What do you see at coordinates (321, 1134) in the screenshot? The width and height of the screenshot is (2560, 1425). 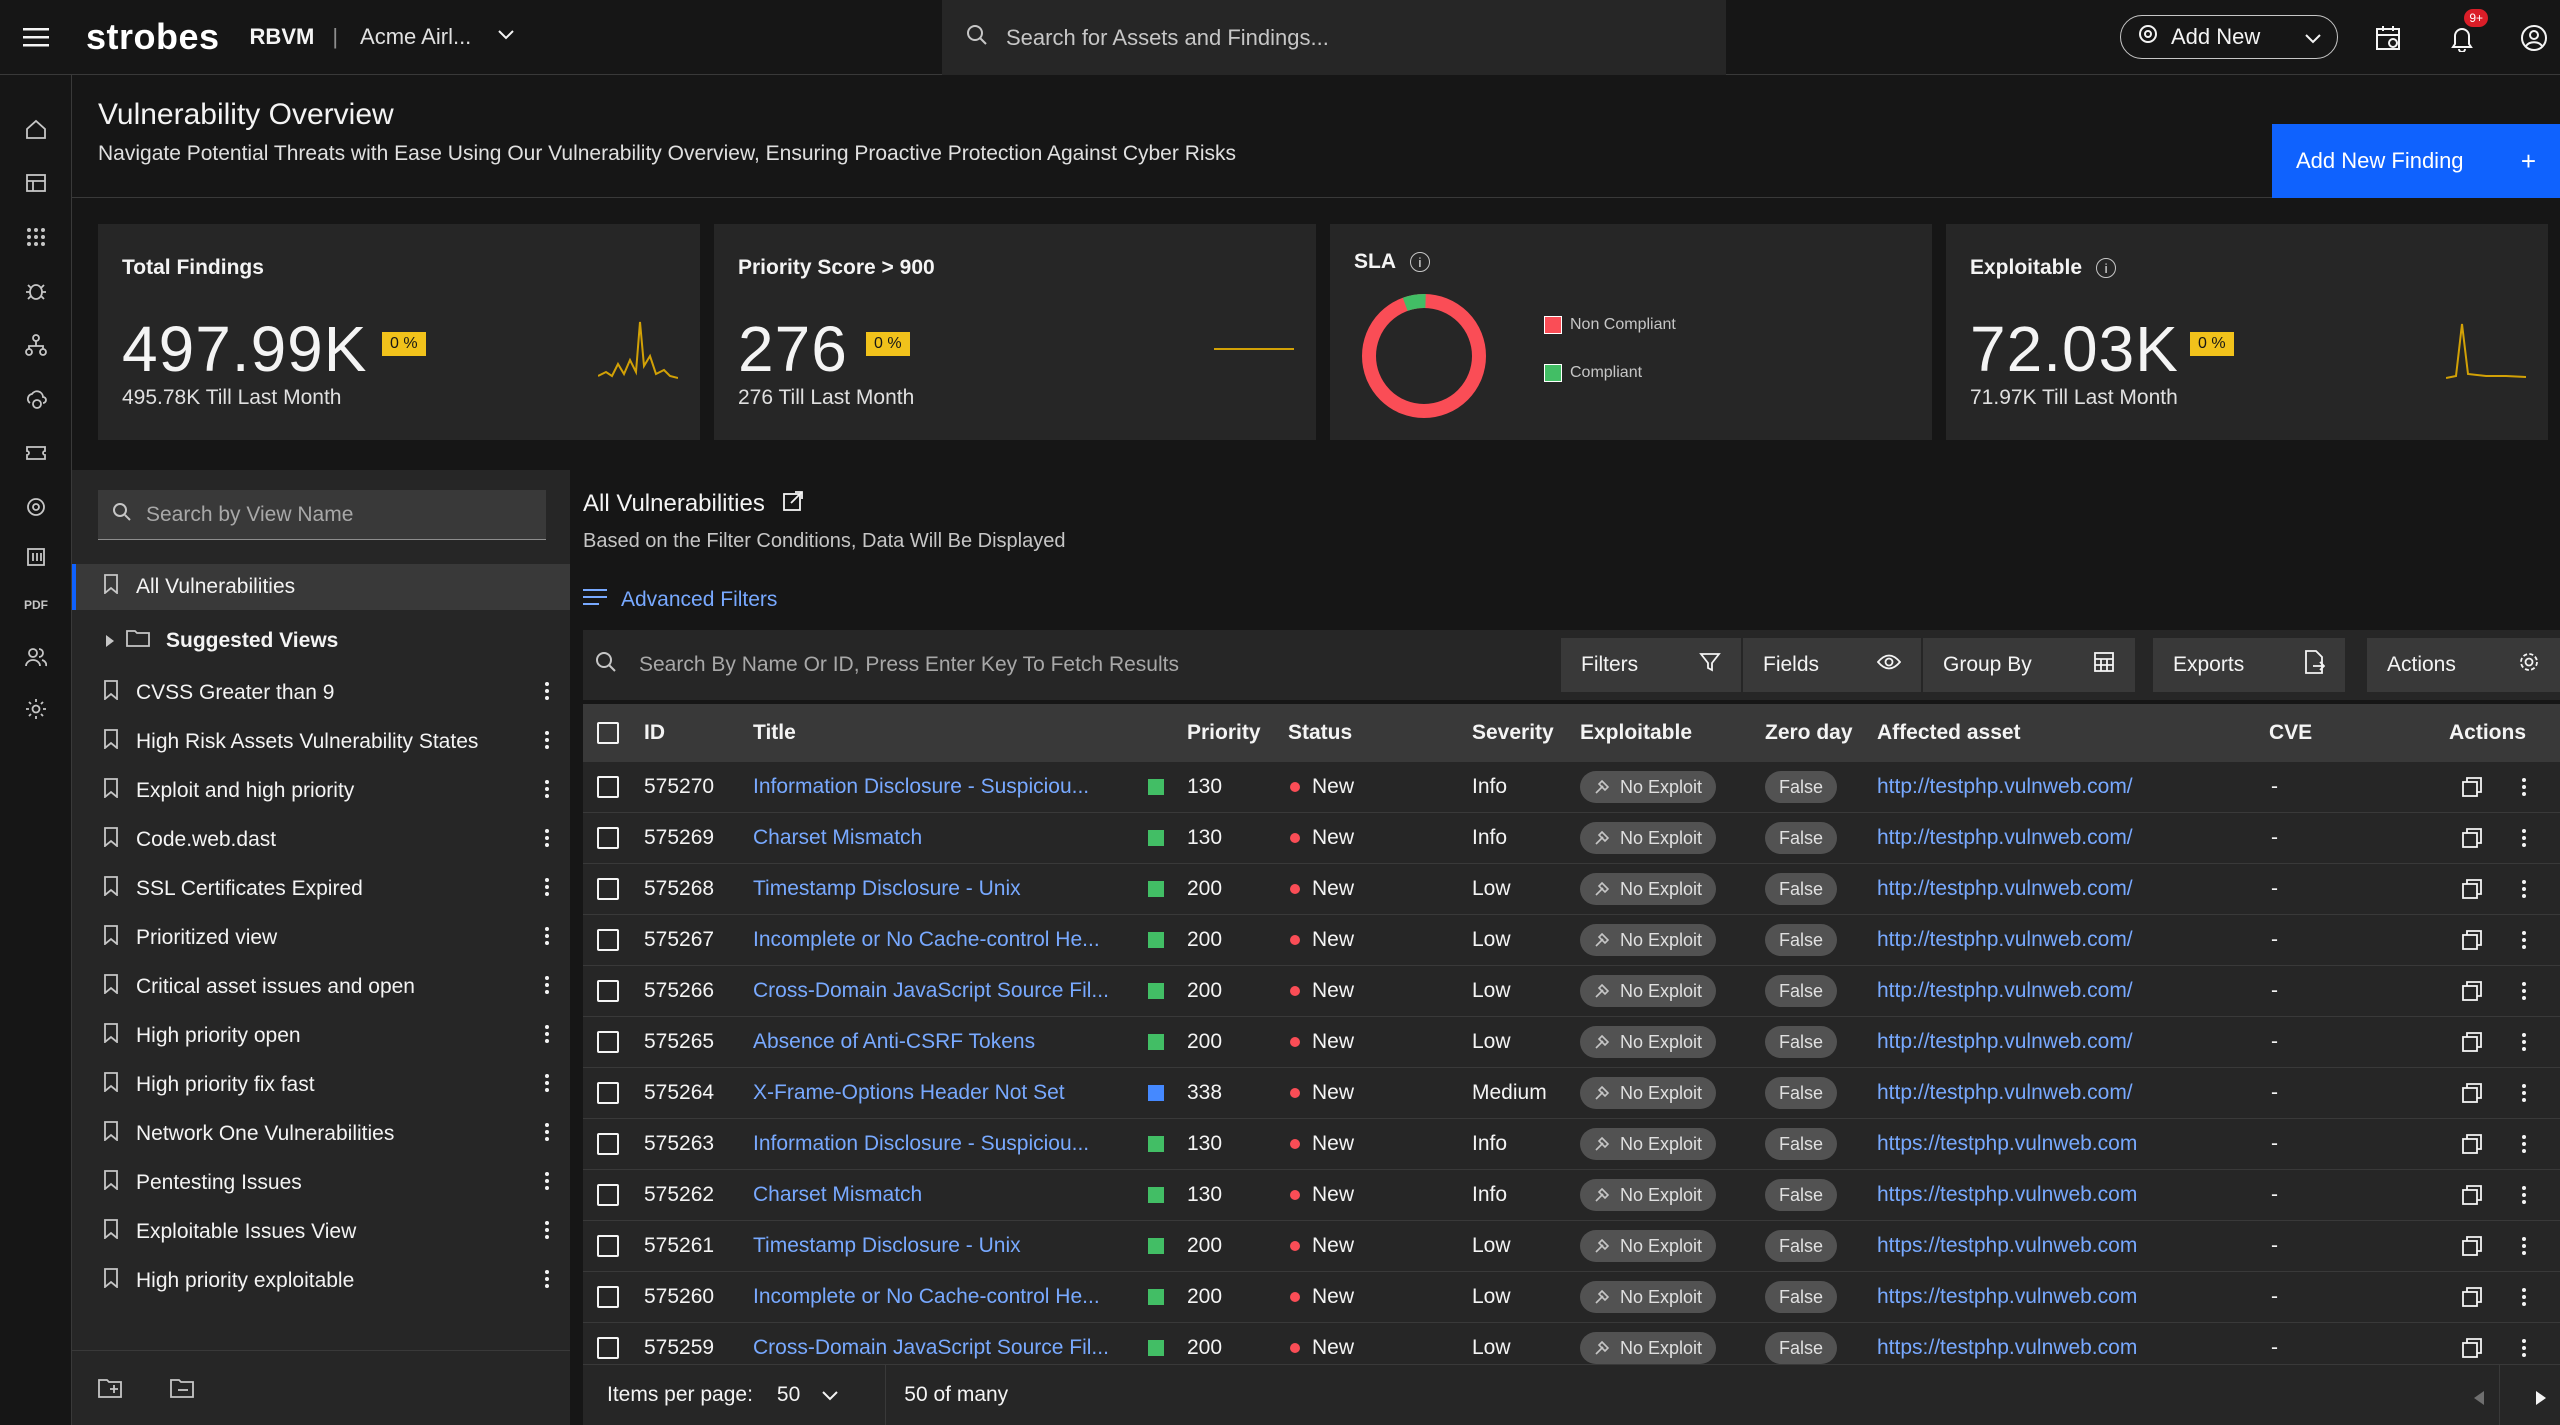 I see `view-item: Network One Vulnerabilities` at bounding box center [321, 1134].